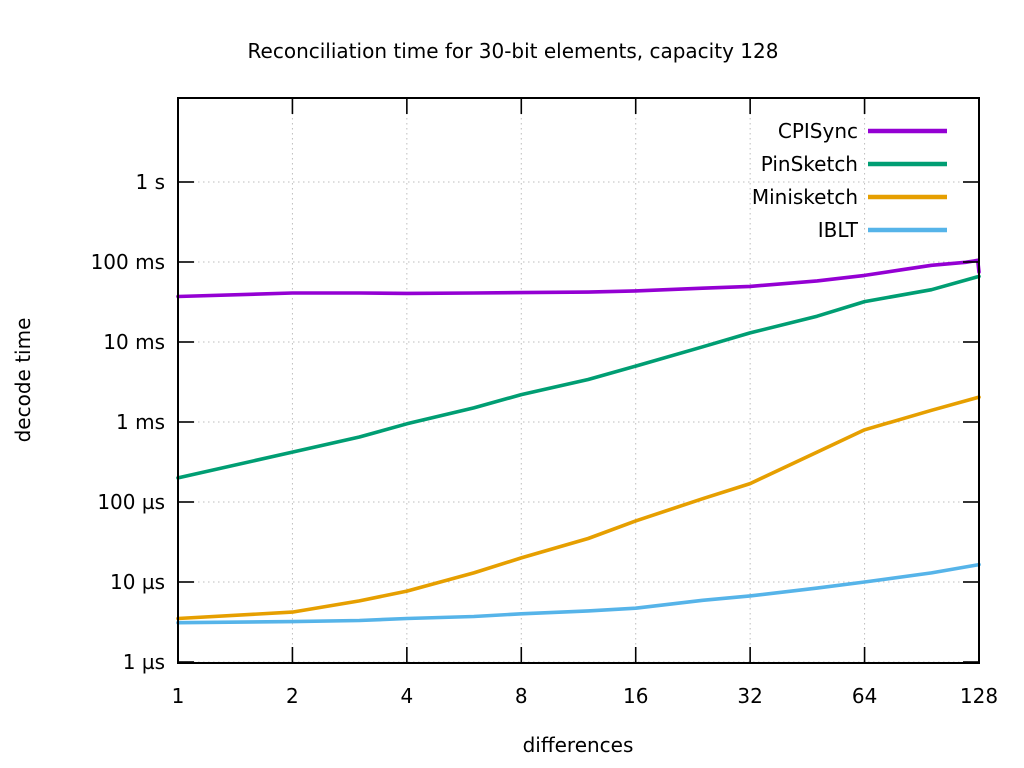 The height and width of the screenshot is (768, 1024). What do you see at coordinates (521, 696) in the screenshot?
I see `x-tick-label: 8` at bounding box center [521, 696].